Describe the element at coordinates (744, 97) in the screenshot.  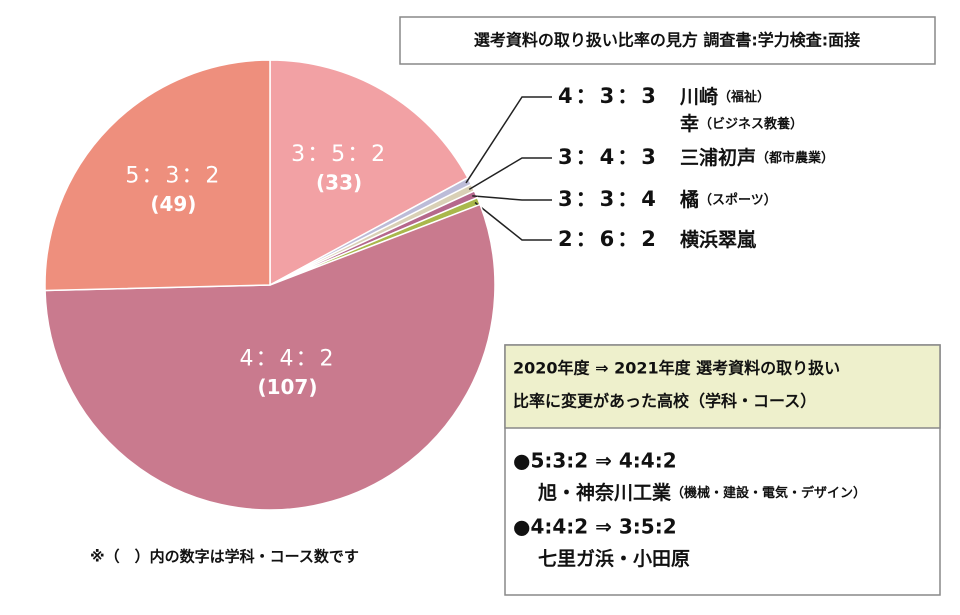
I see `school-note: （福祉）` at that location.